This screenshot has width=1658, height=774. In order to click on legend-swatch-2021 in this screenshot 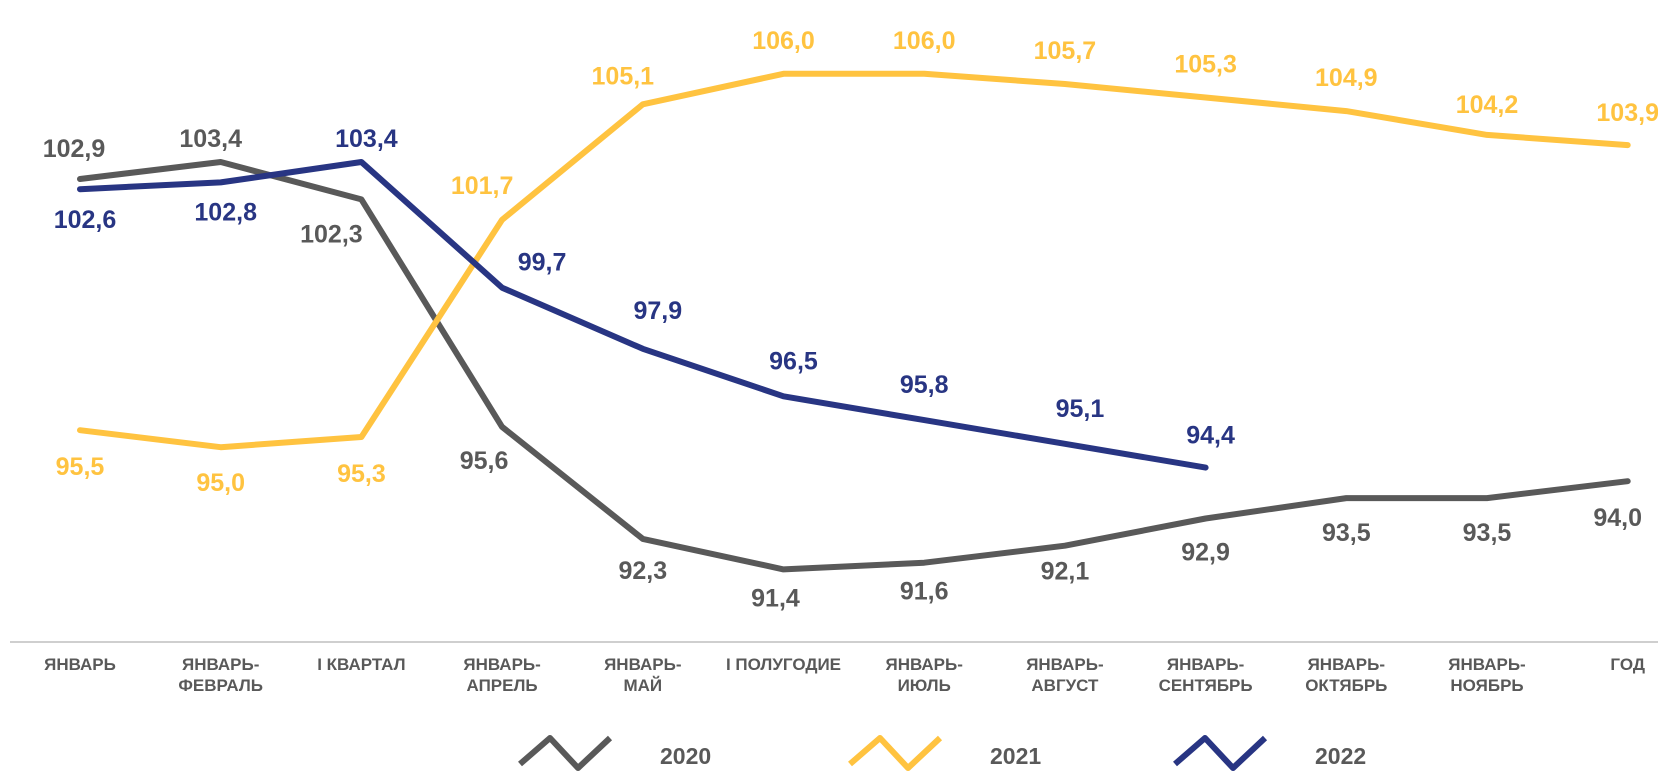, I will do `click(895, 753)`.